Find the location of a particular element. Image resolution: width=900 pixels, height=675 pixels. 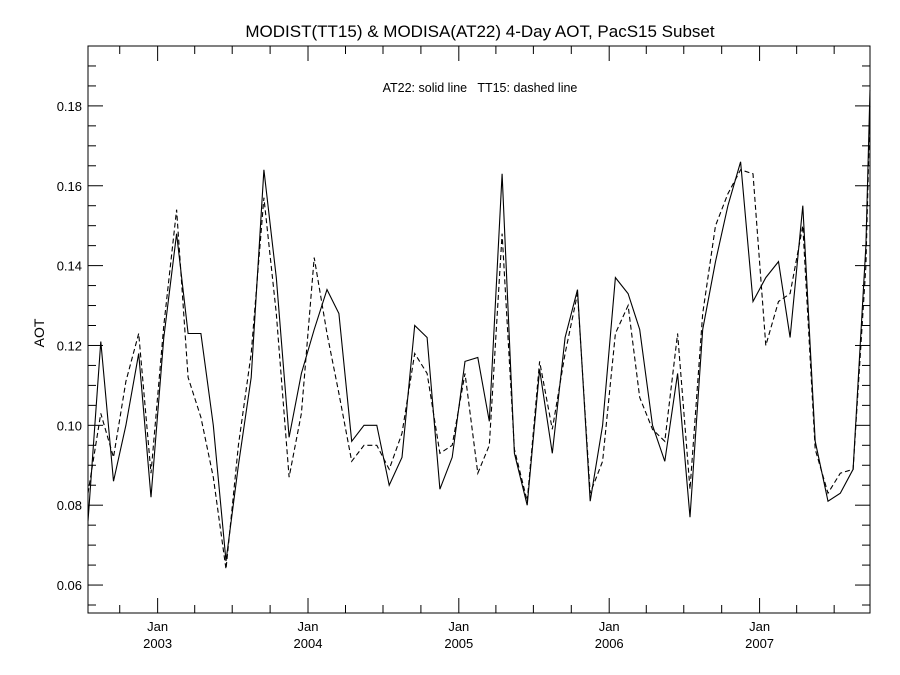

y-tick-label: 0.08 is located at coordinates (69, 505).